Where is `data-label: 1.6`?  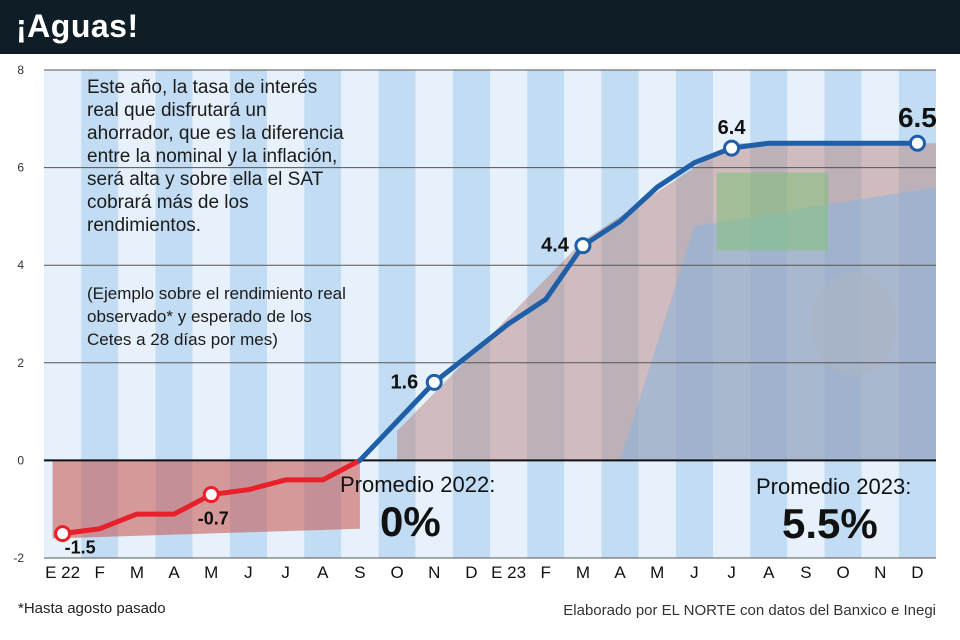 data-label: 1.6 is located at coordinates (404, 382).